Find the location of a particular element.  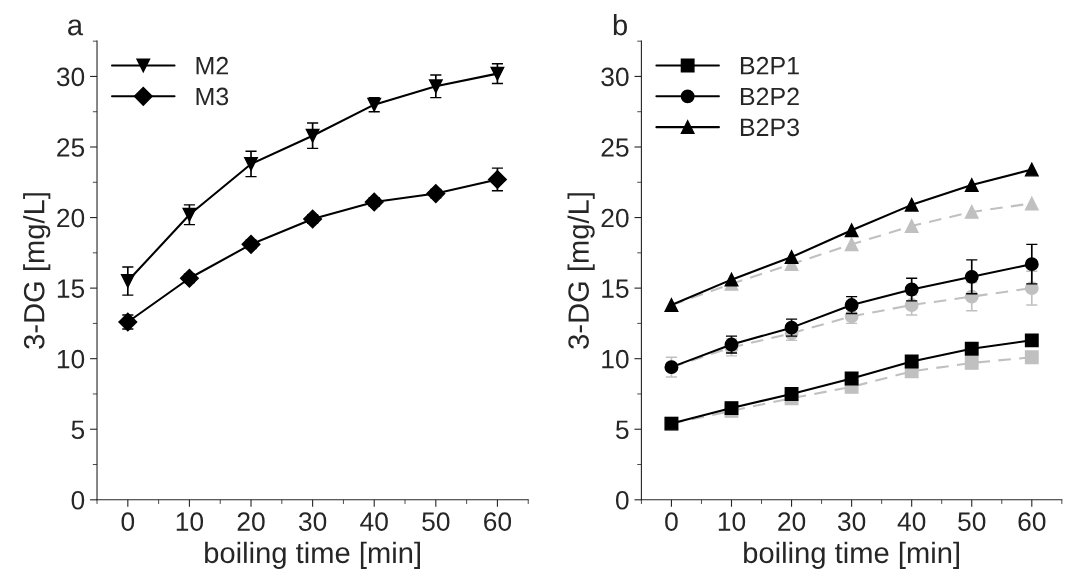

legend-label: B2P3 is located at coordinates (769, 127).